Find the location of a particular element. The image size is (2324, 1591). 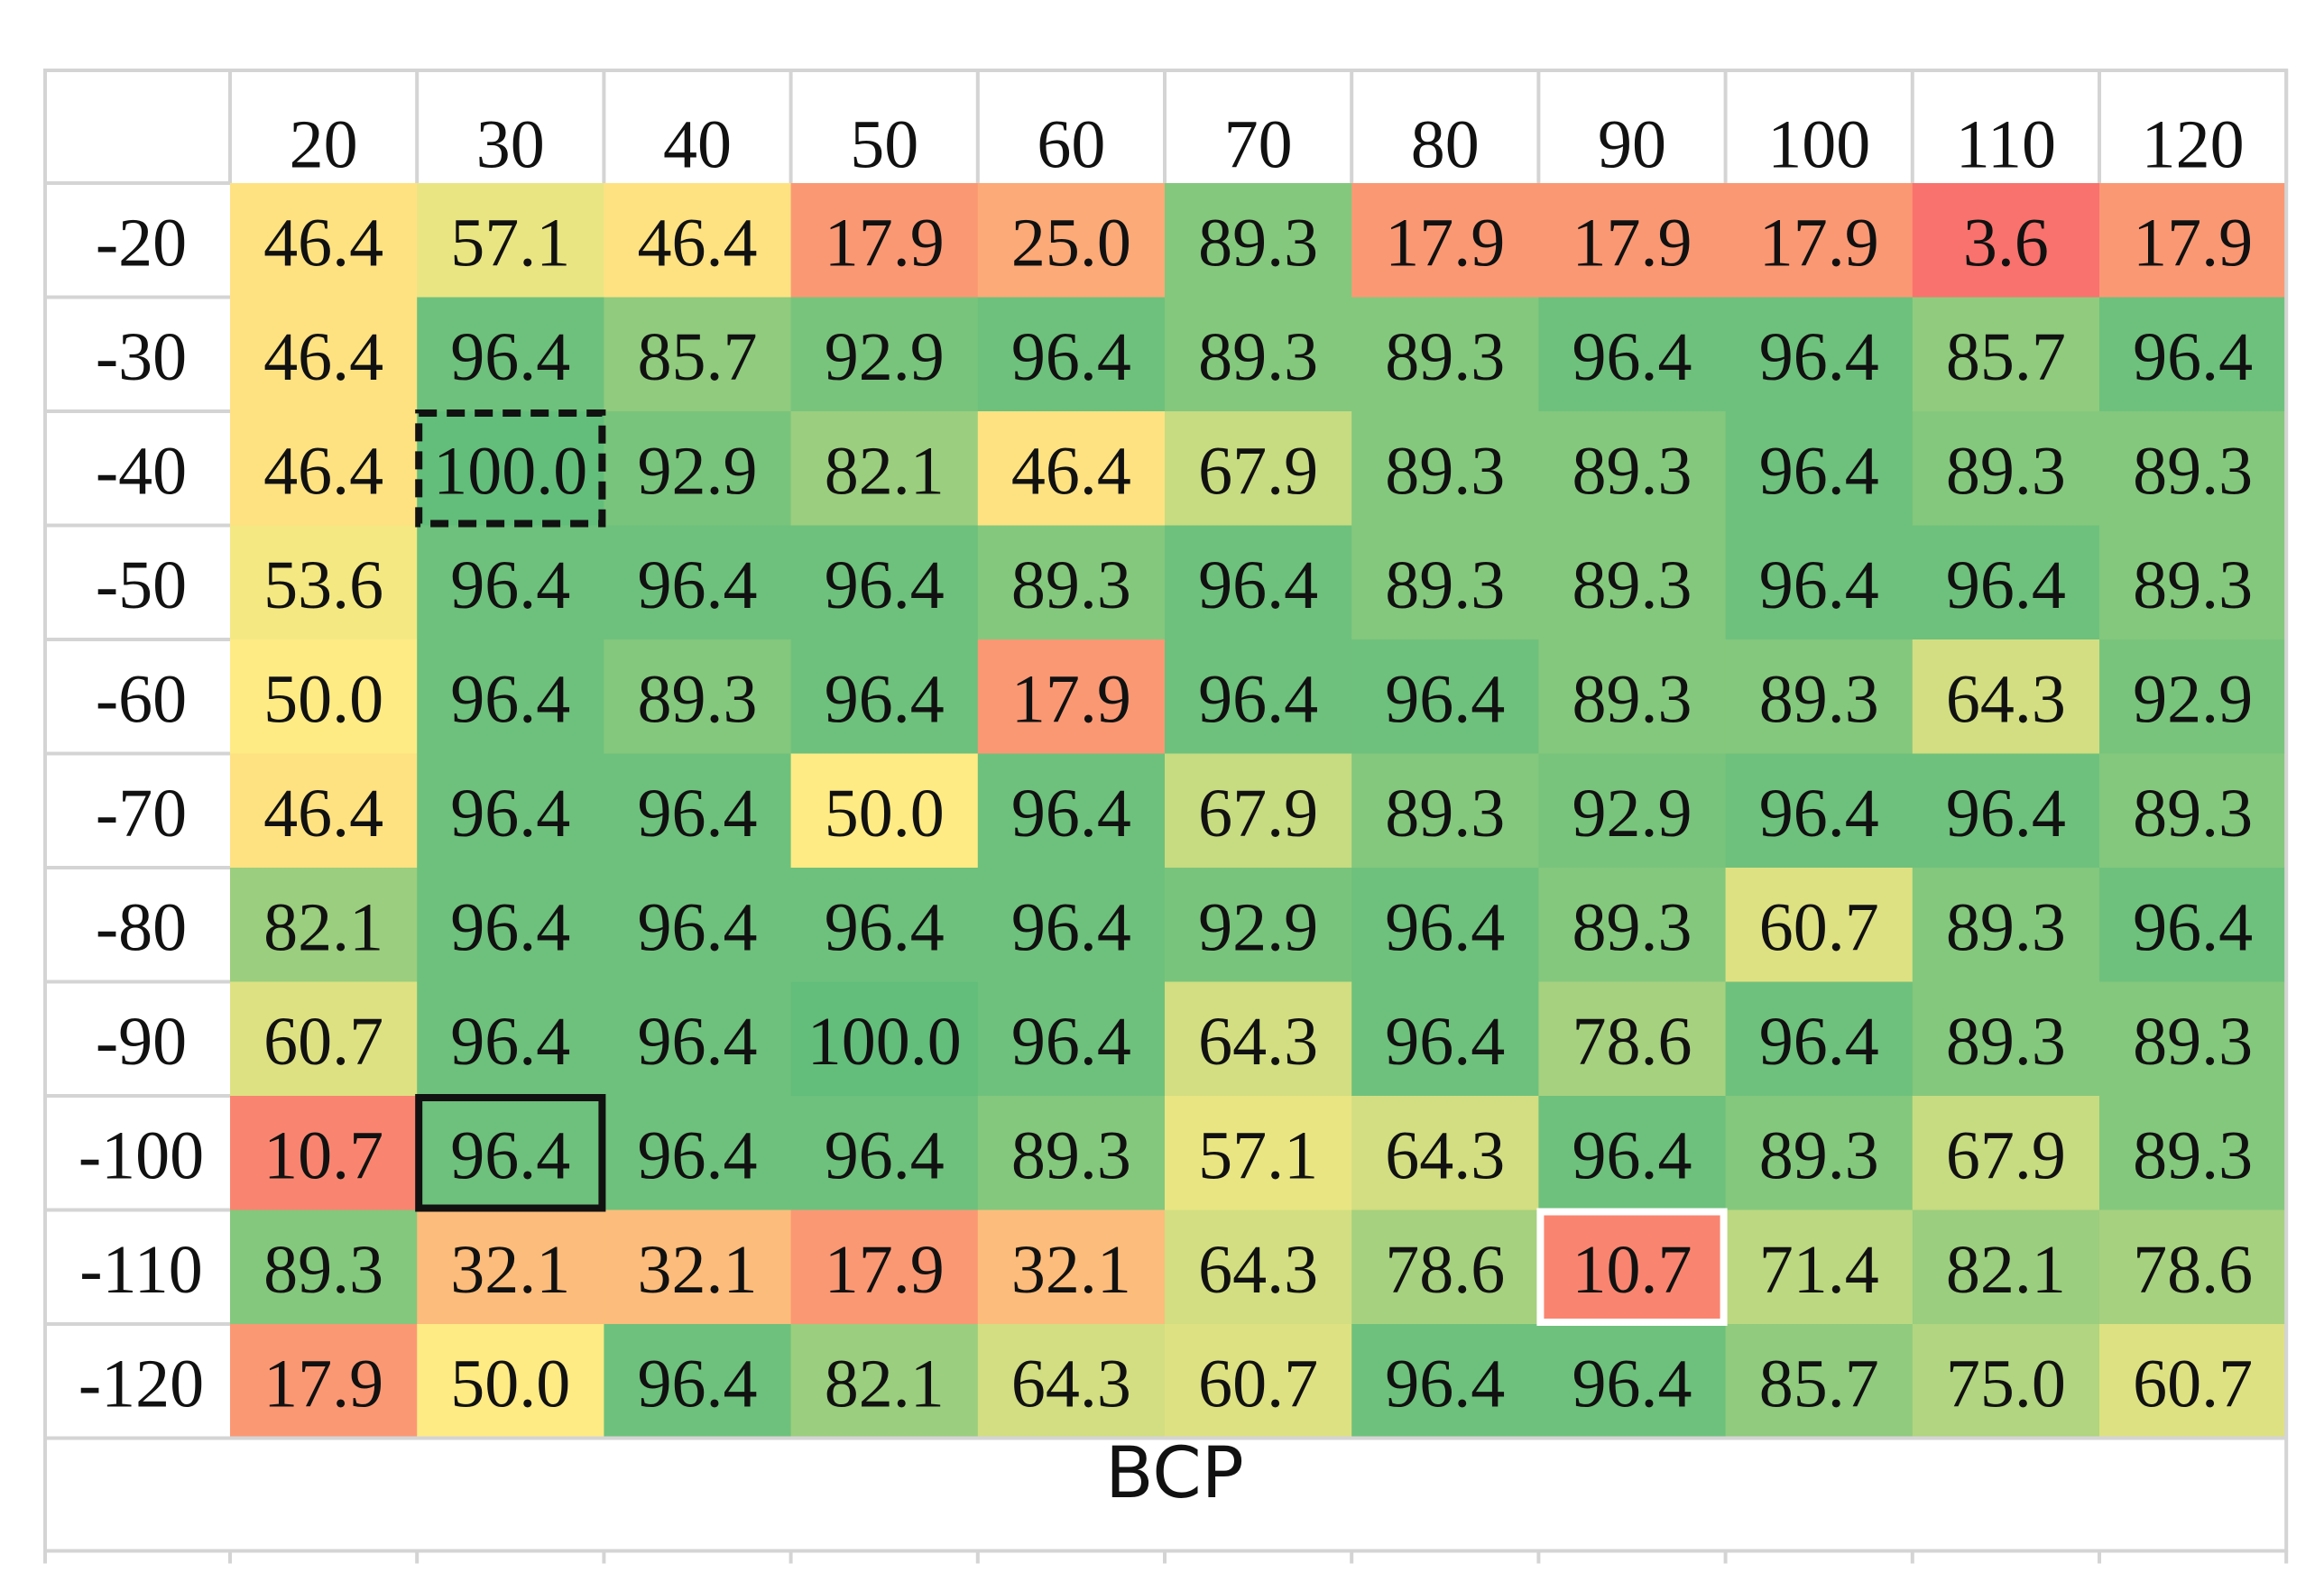

y-tick-label: -120 is located at coordinates (141, 1383).